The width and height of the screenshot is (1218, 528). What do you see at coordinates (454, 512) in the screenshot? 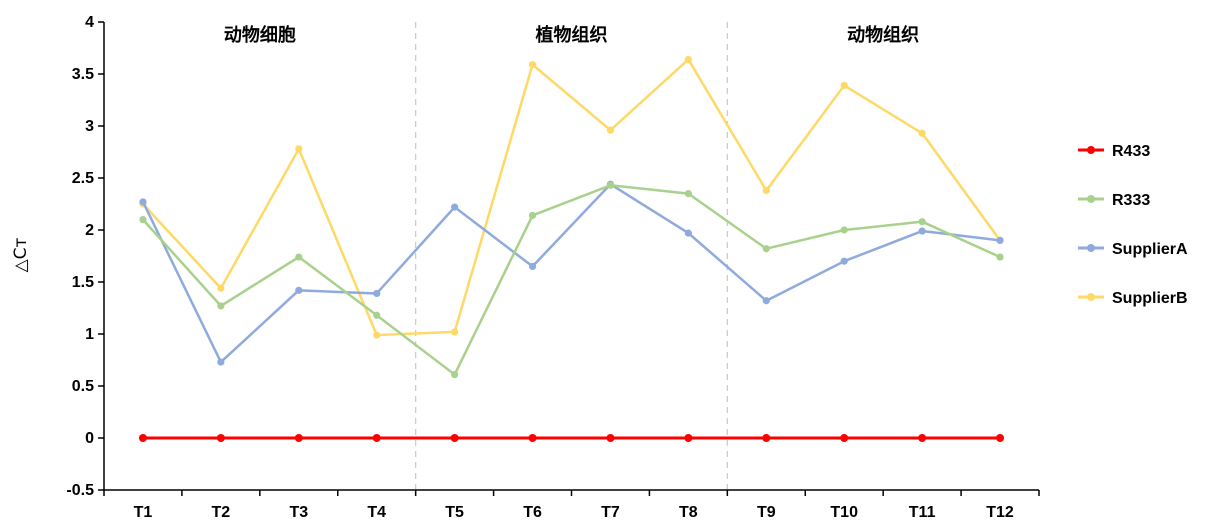
I see `x-tick-label: T5` at bounding box center [454, 512].